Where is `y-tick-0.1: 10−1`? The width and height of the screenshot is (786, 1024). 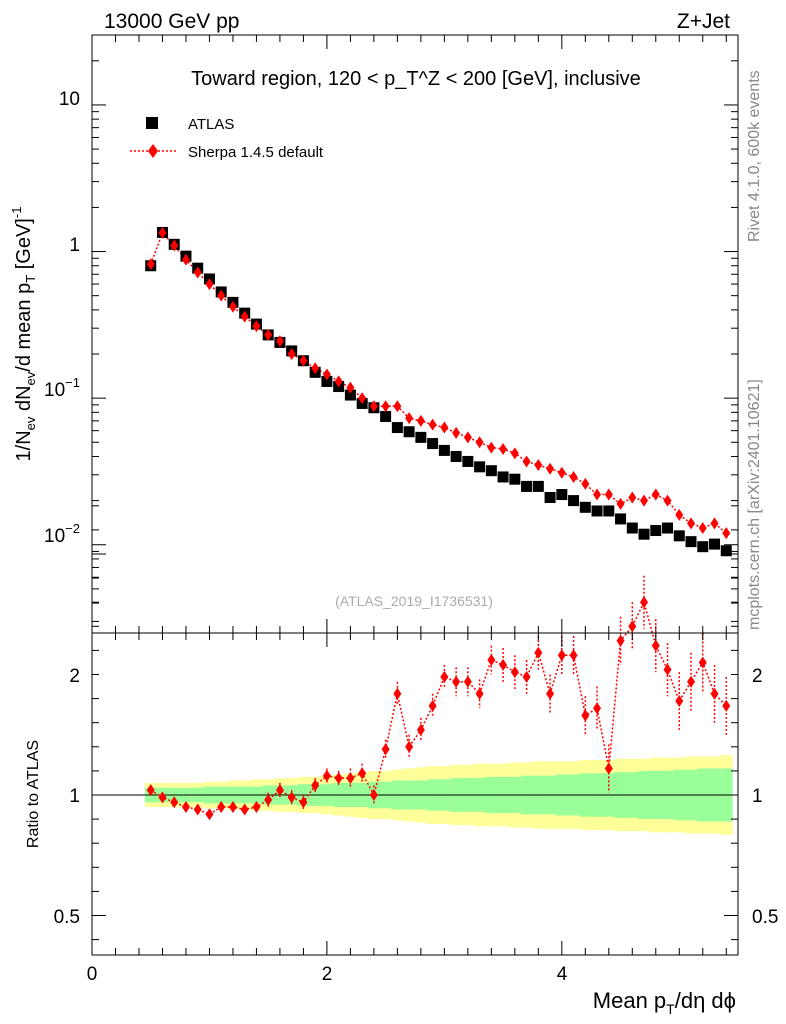 y-tick-0.1: 10−1 is located at coordinates (62, 388).